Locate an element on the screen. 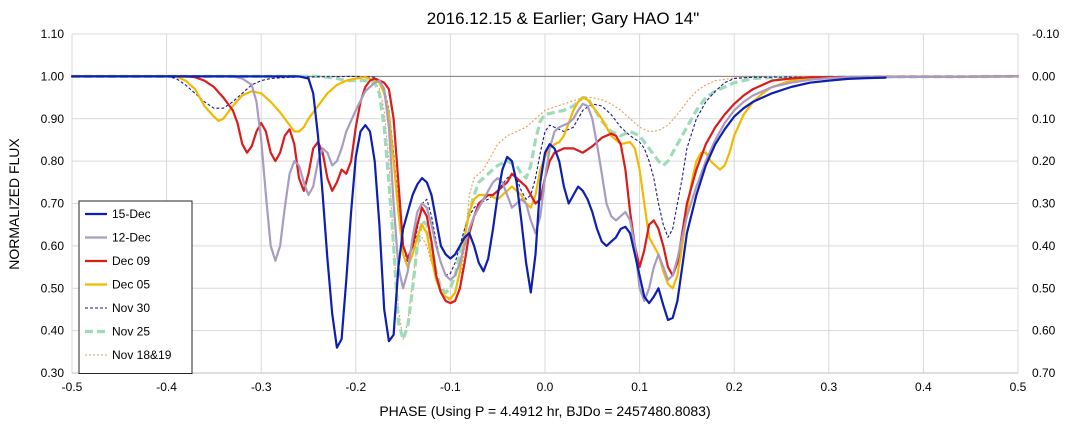 Image resolution: width=1072 pixels, height=433 pixels. x-tick-label: -0.4 is located at coordinates (166, 387).